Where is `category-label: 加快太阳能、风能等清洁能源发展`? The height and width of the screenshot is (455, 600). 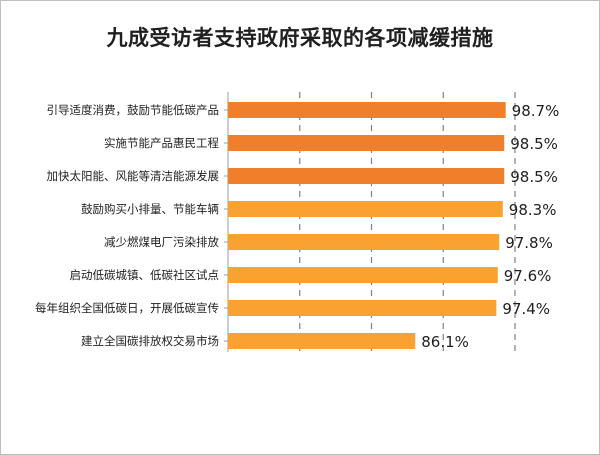
category-label: 加快太阳能、风能等清洁能源发展 is located at coordinates (133, 176).